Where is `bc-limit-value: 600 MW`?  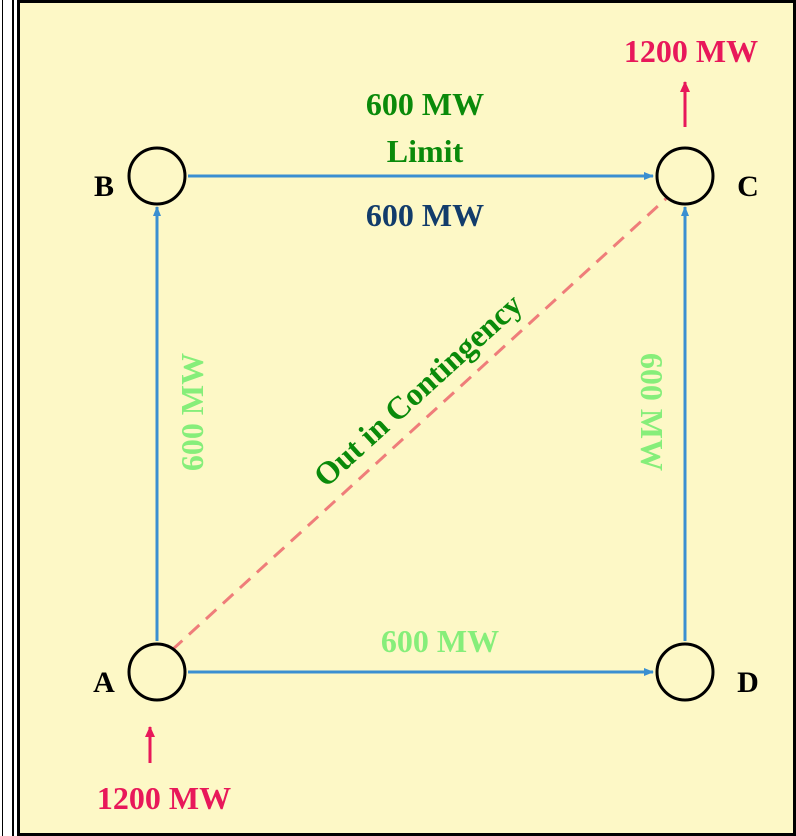
bc-limit-value: 600 MW is located at coordinates (425, 104).